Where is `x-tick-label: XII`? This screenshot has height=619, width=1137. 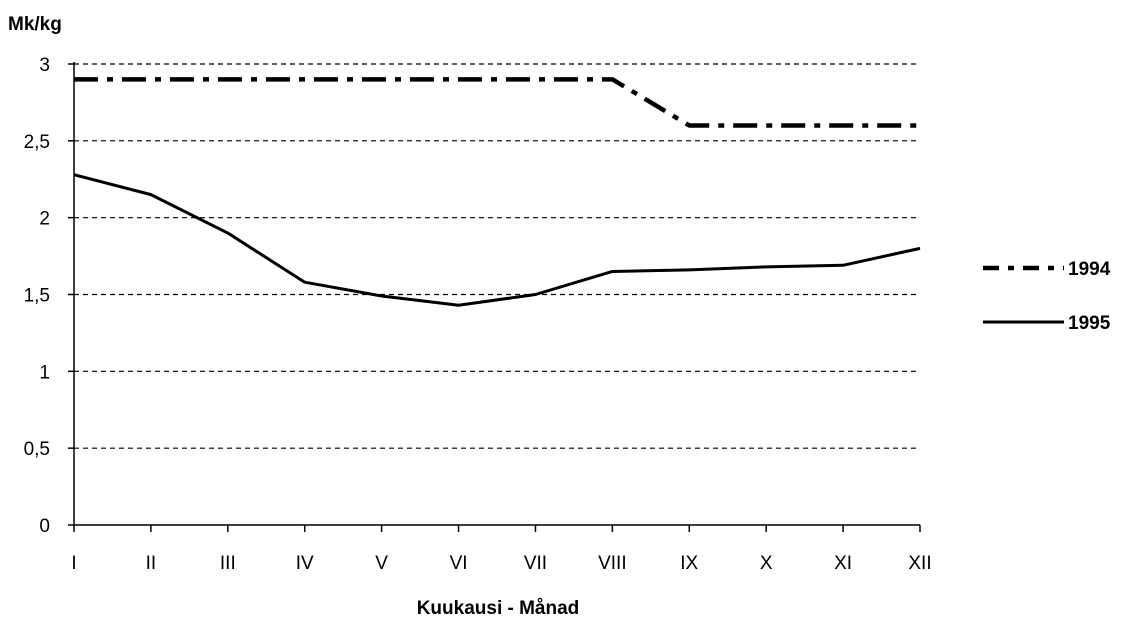 x-tick-label: XII is located at coordinates (919, 563).